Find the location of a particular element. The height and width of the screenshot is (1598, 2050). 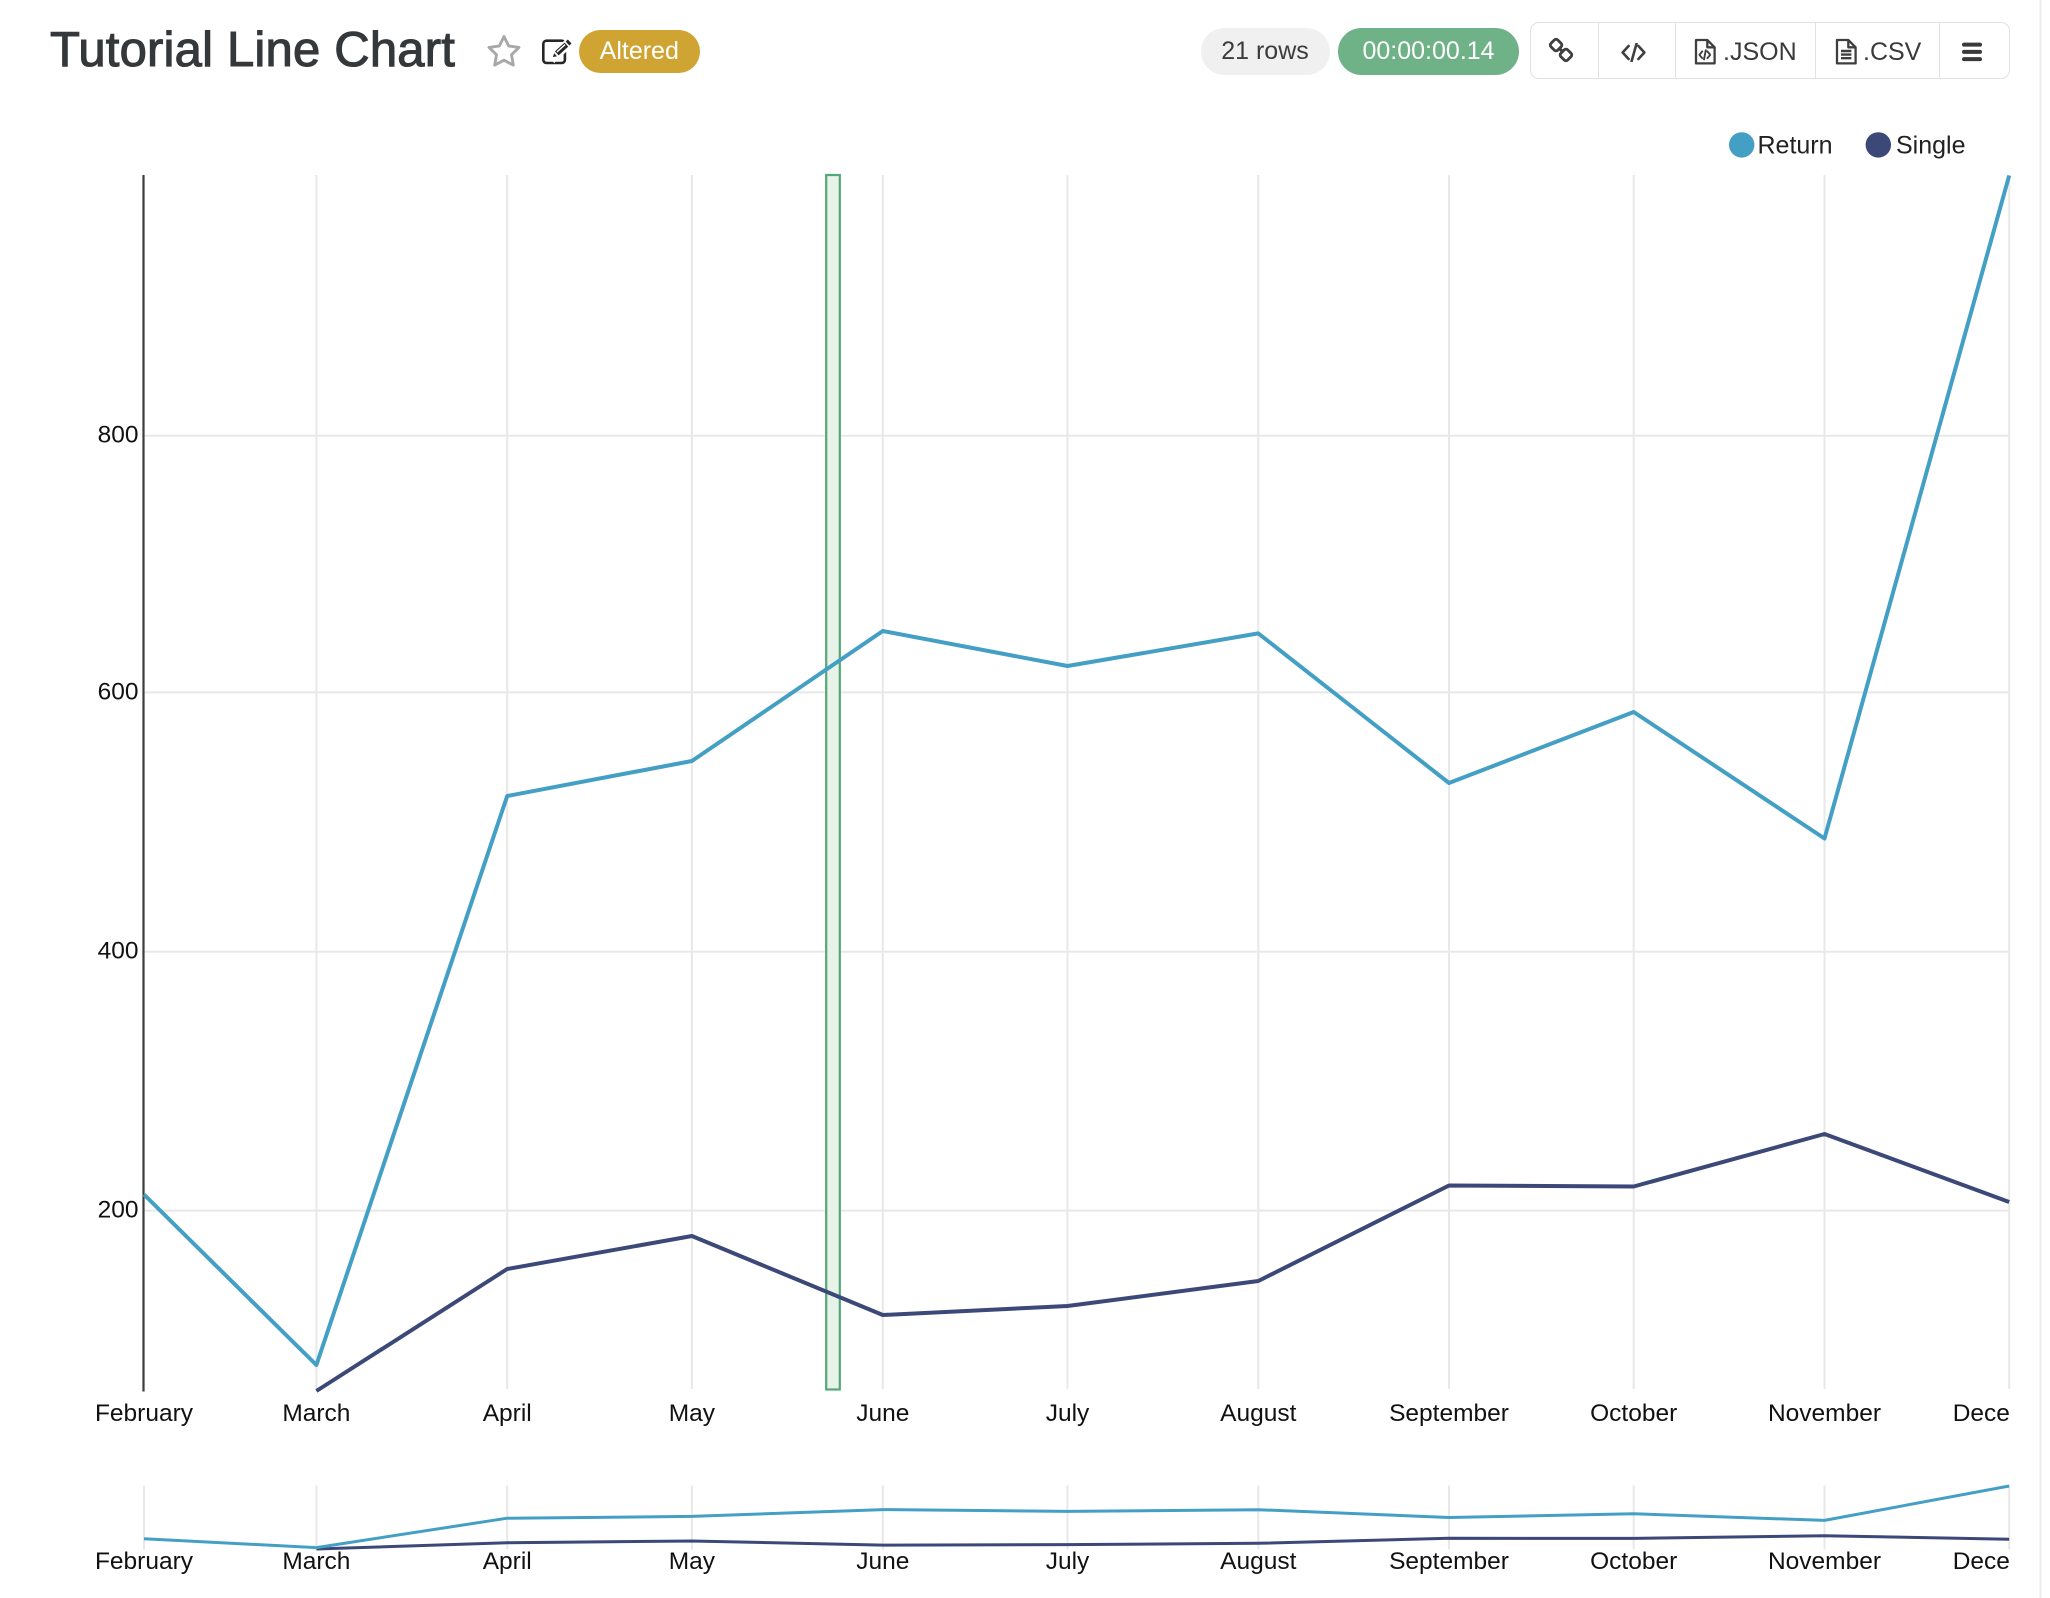

svg-text: 800 is located at coordinates (118, 435).